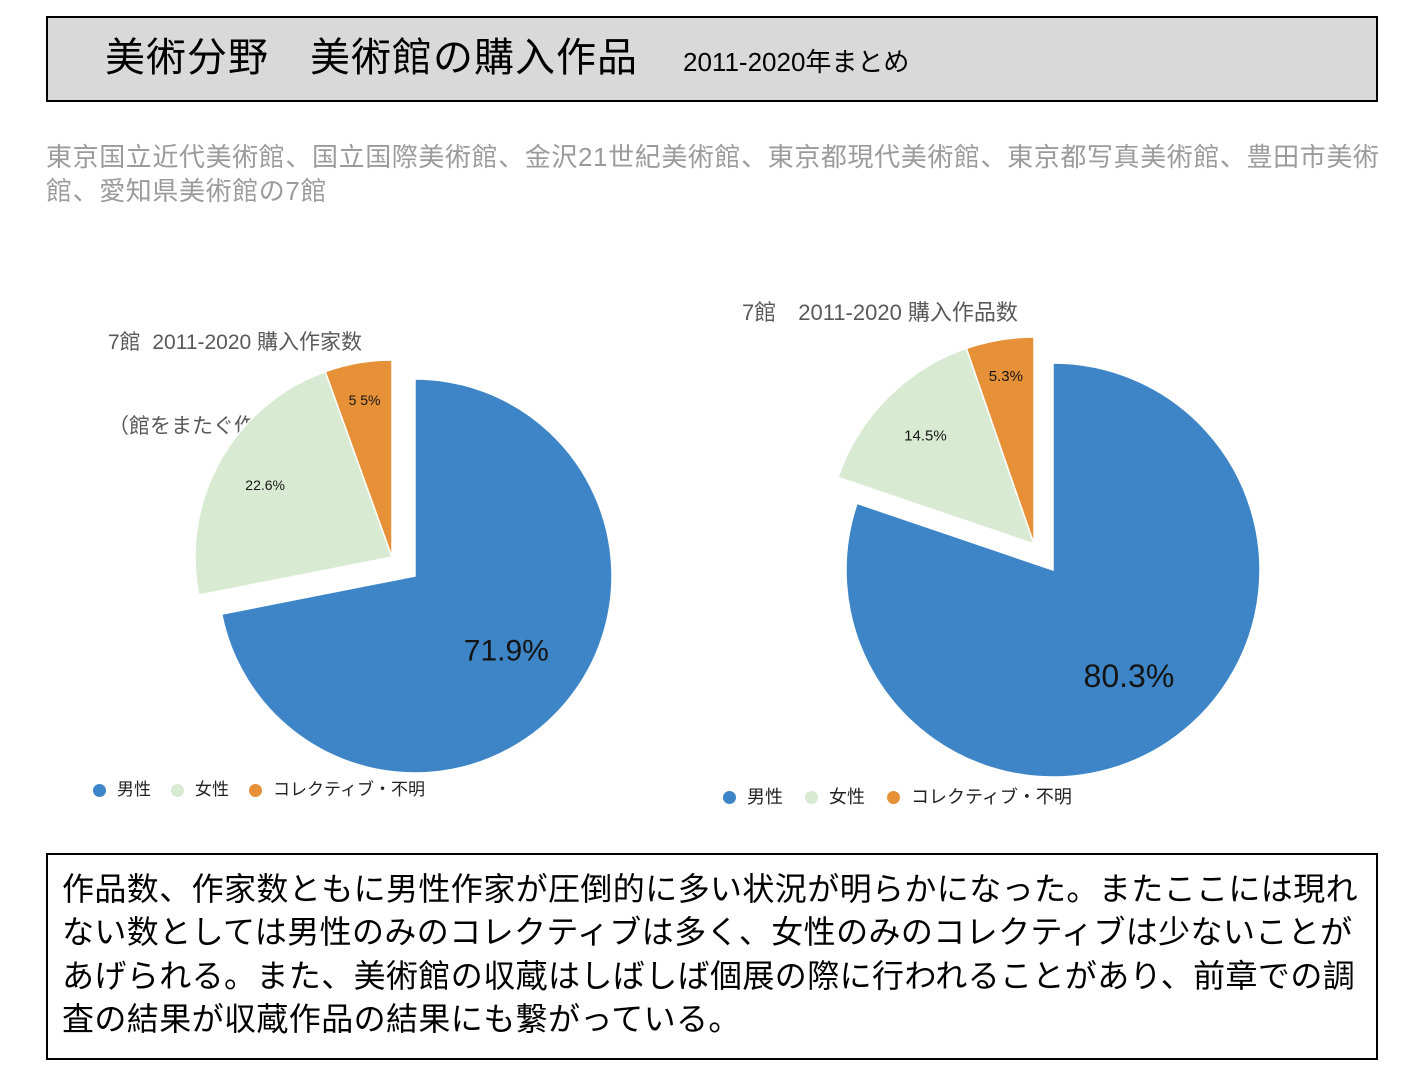 Image resolution: width=1422 pixels, height=1080 pixels. I want to click on artists-chart-legend: 男性 女性 コレクティブ・不明, so click(269, 790).